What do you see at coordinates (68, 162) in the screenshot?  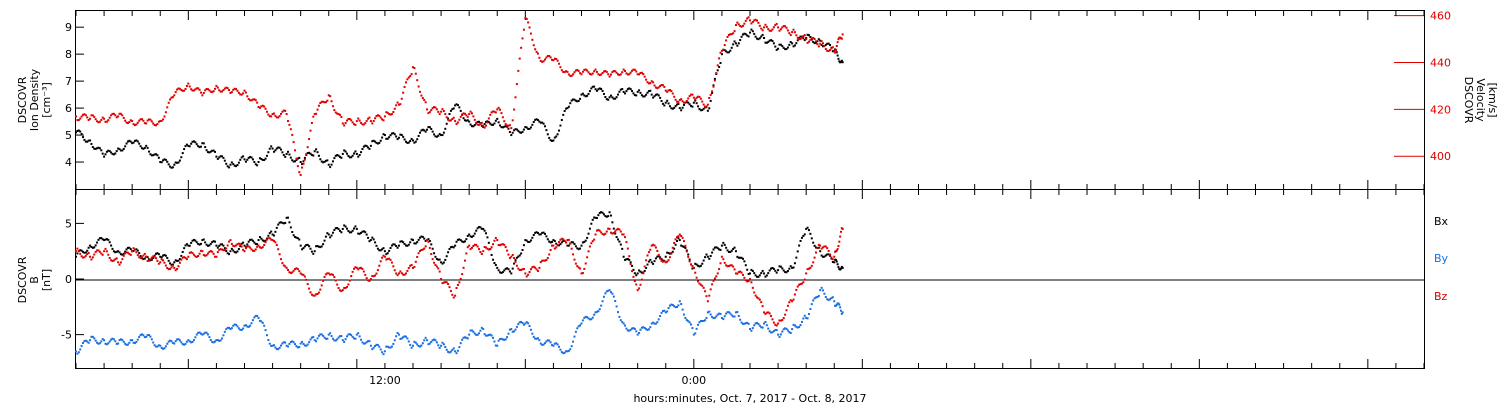 I see `y-tick-label-0-0: 4` at bounding box center [68, 162].